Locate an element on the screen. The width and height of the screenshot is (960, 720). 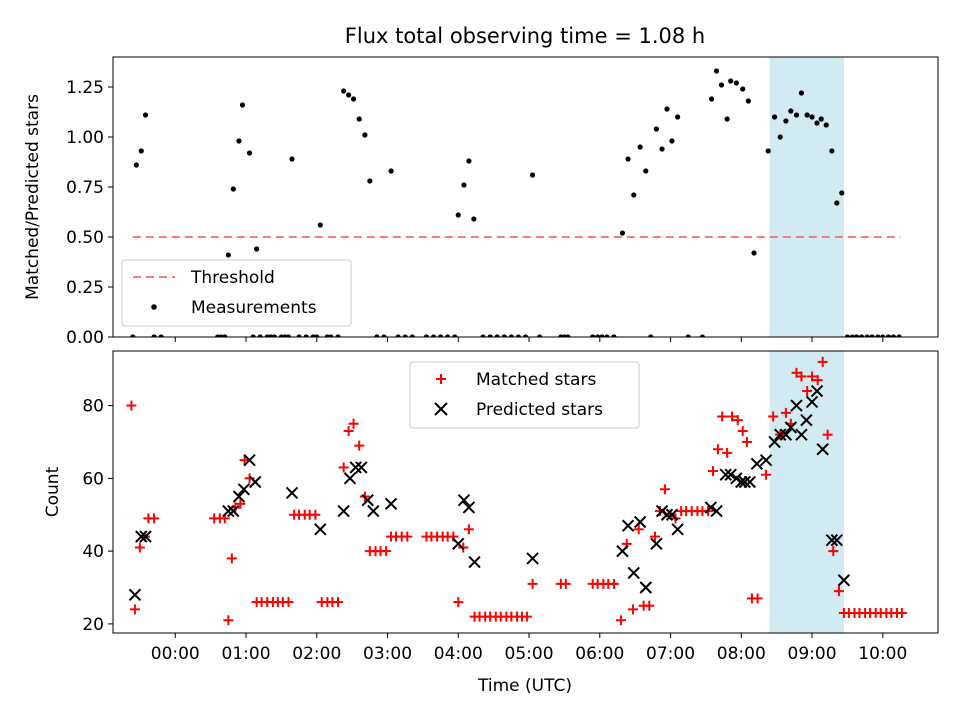
x-tick-label: 01:00 is located at coordinates (246, 654).